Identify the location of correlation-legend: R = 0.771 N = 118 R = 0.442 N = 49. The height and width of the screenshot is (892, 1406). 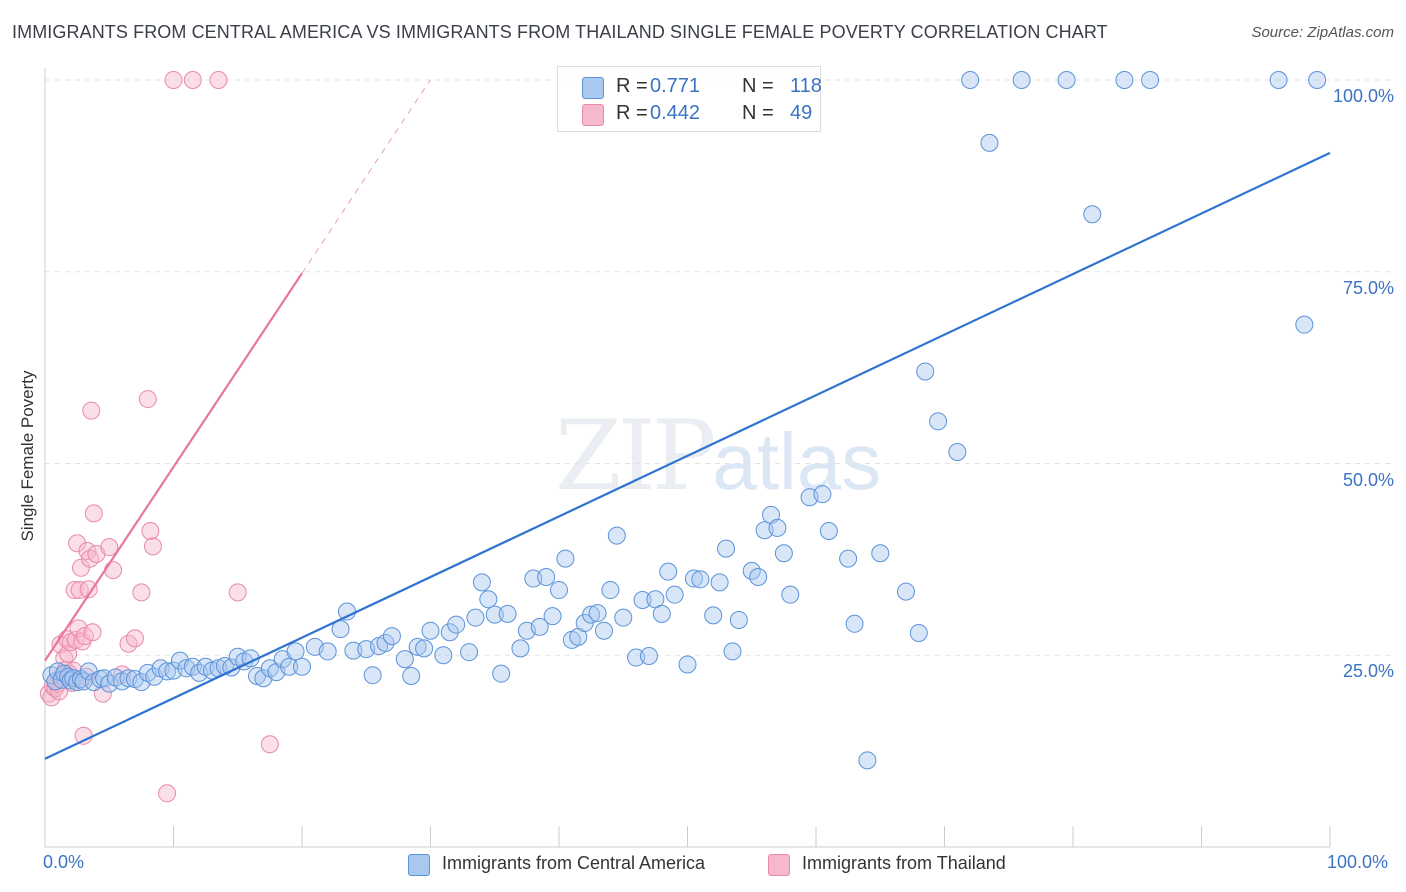
(689, 99).